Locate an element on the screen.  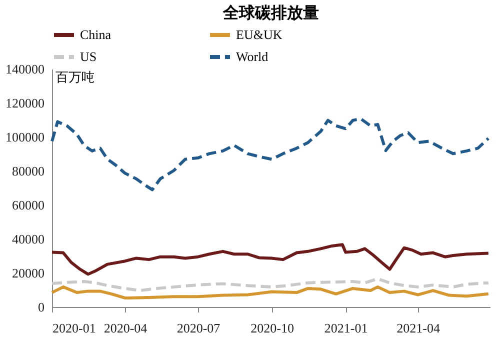
y-tick-label: 120000 is located at coordinates (25, 103).